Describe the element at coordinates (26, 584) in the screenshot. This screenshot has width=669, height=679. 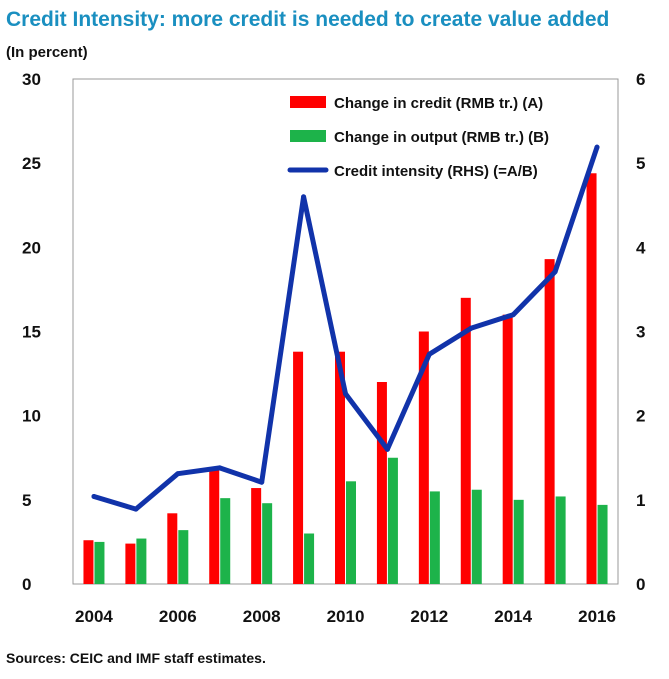
I see `left-axis-tick-label: 0` at that location.